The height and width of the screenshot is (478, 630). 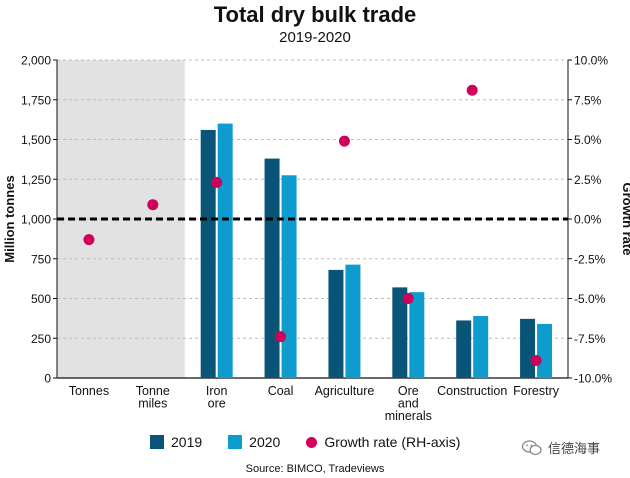 I want to click on x-category-label: minerals, so click(x=408, y=416).